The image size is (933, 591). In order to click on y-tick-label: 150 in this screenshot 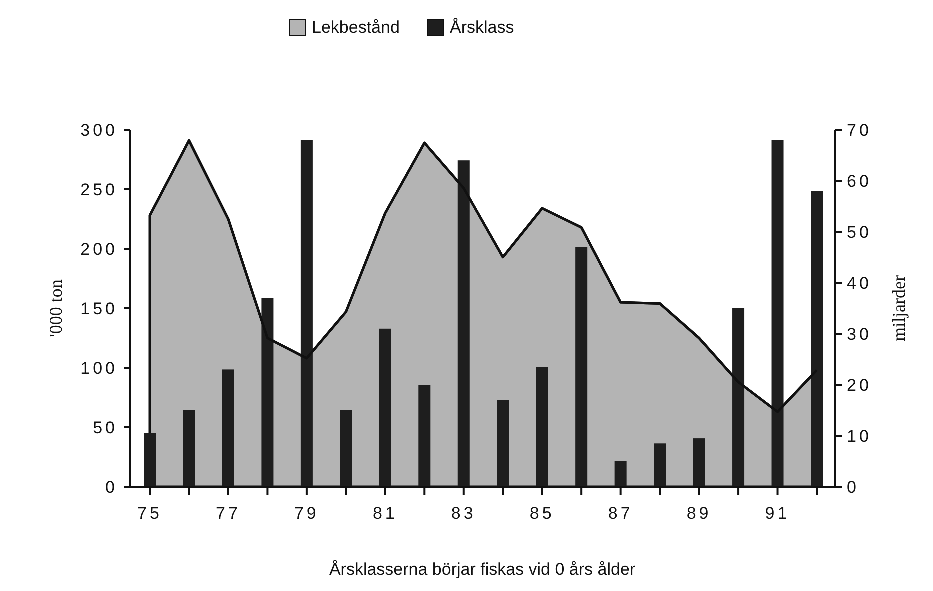, I will do `click(99, 308)`.